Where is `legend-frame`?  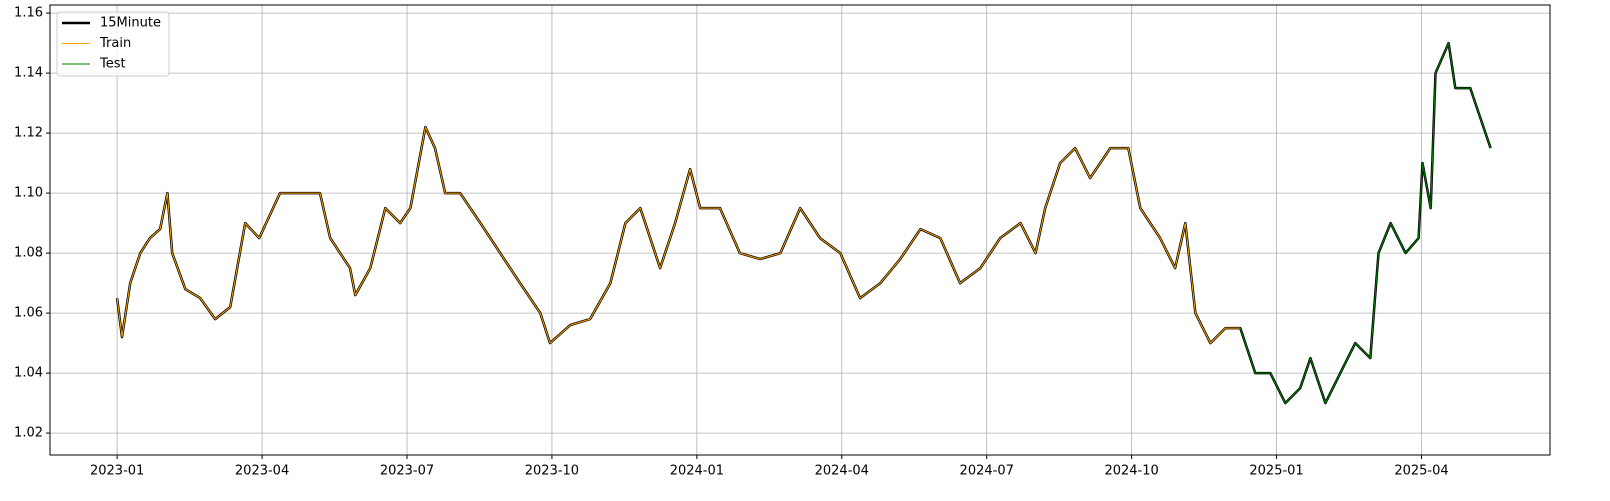
legend-frame is located at coordinates (113, 44).